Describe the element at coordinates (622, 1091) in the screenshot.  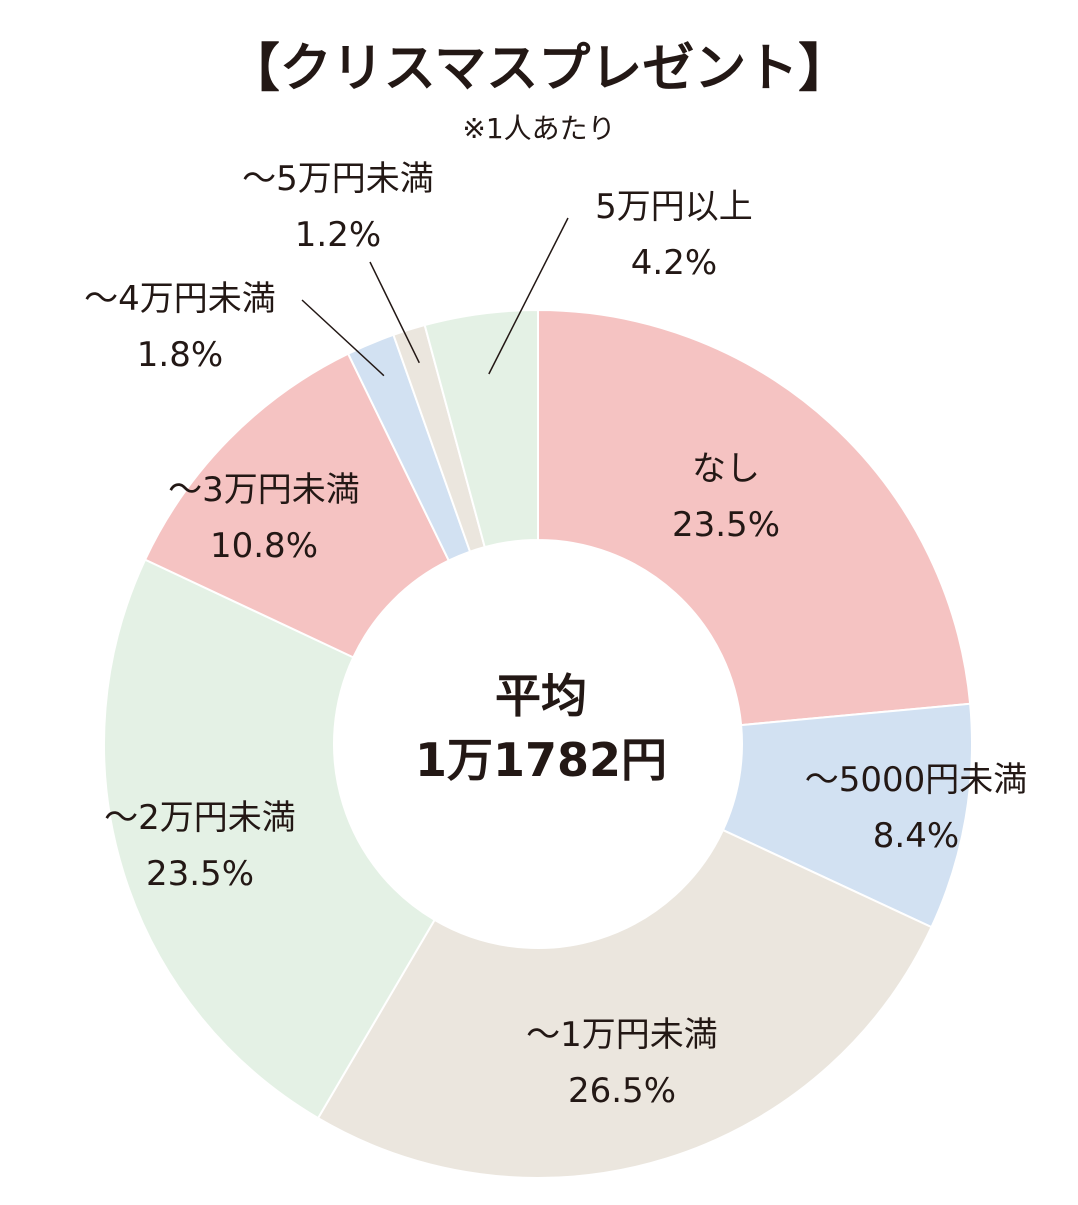
I see `slice-value-3: 26.5%` at that location.